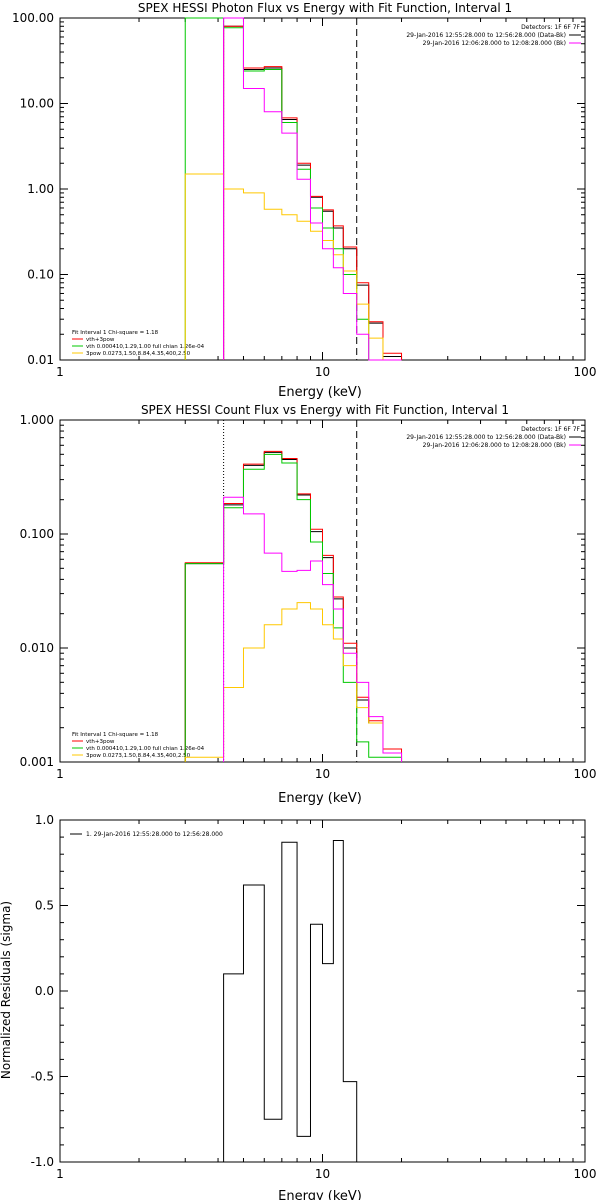  I want to click on y-tick-label: 0.01, so click(40, 360).